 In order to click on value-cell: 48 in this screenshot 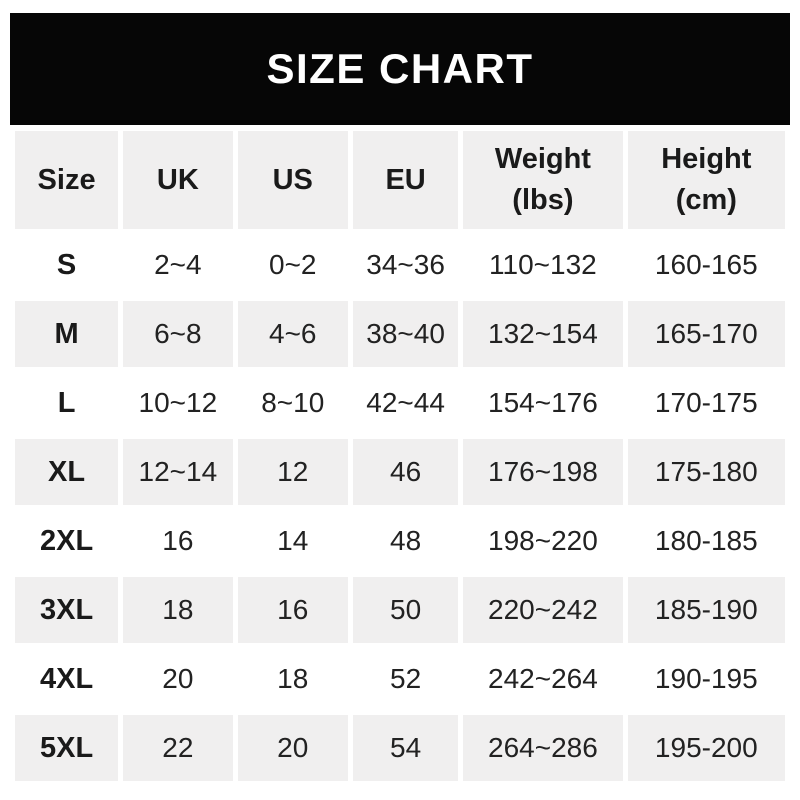, I will do `click(405, 541)`.